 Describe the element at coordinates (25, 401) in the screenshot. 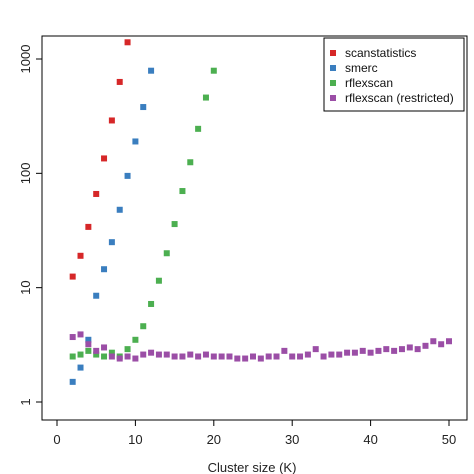

I see `y-tick-label: 1` at that location.